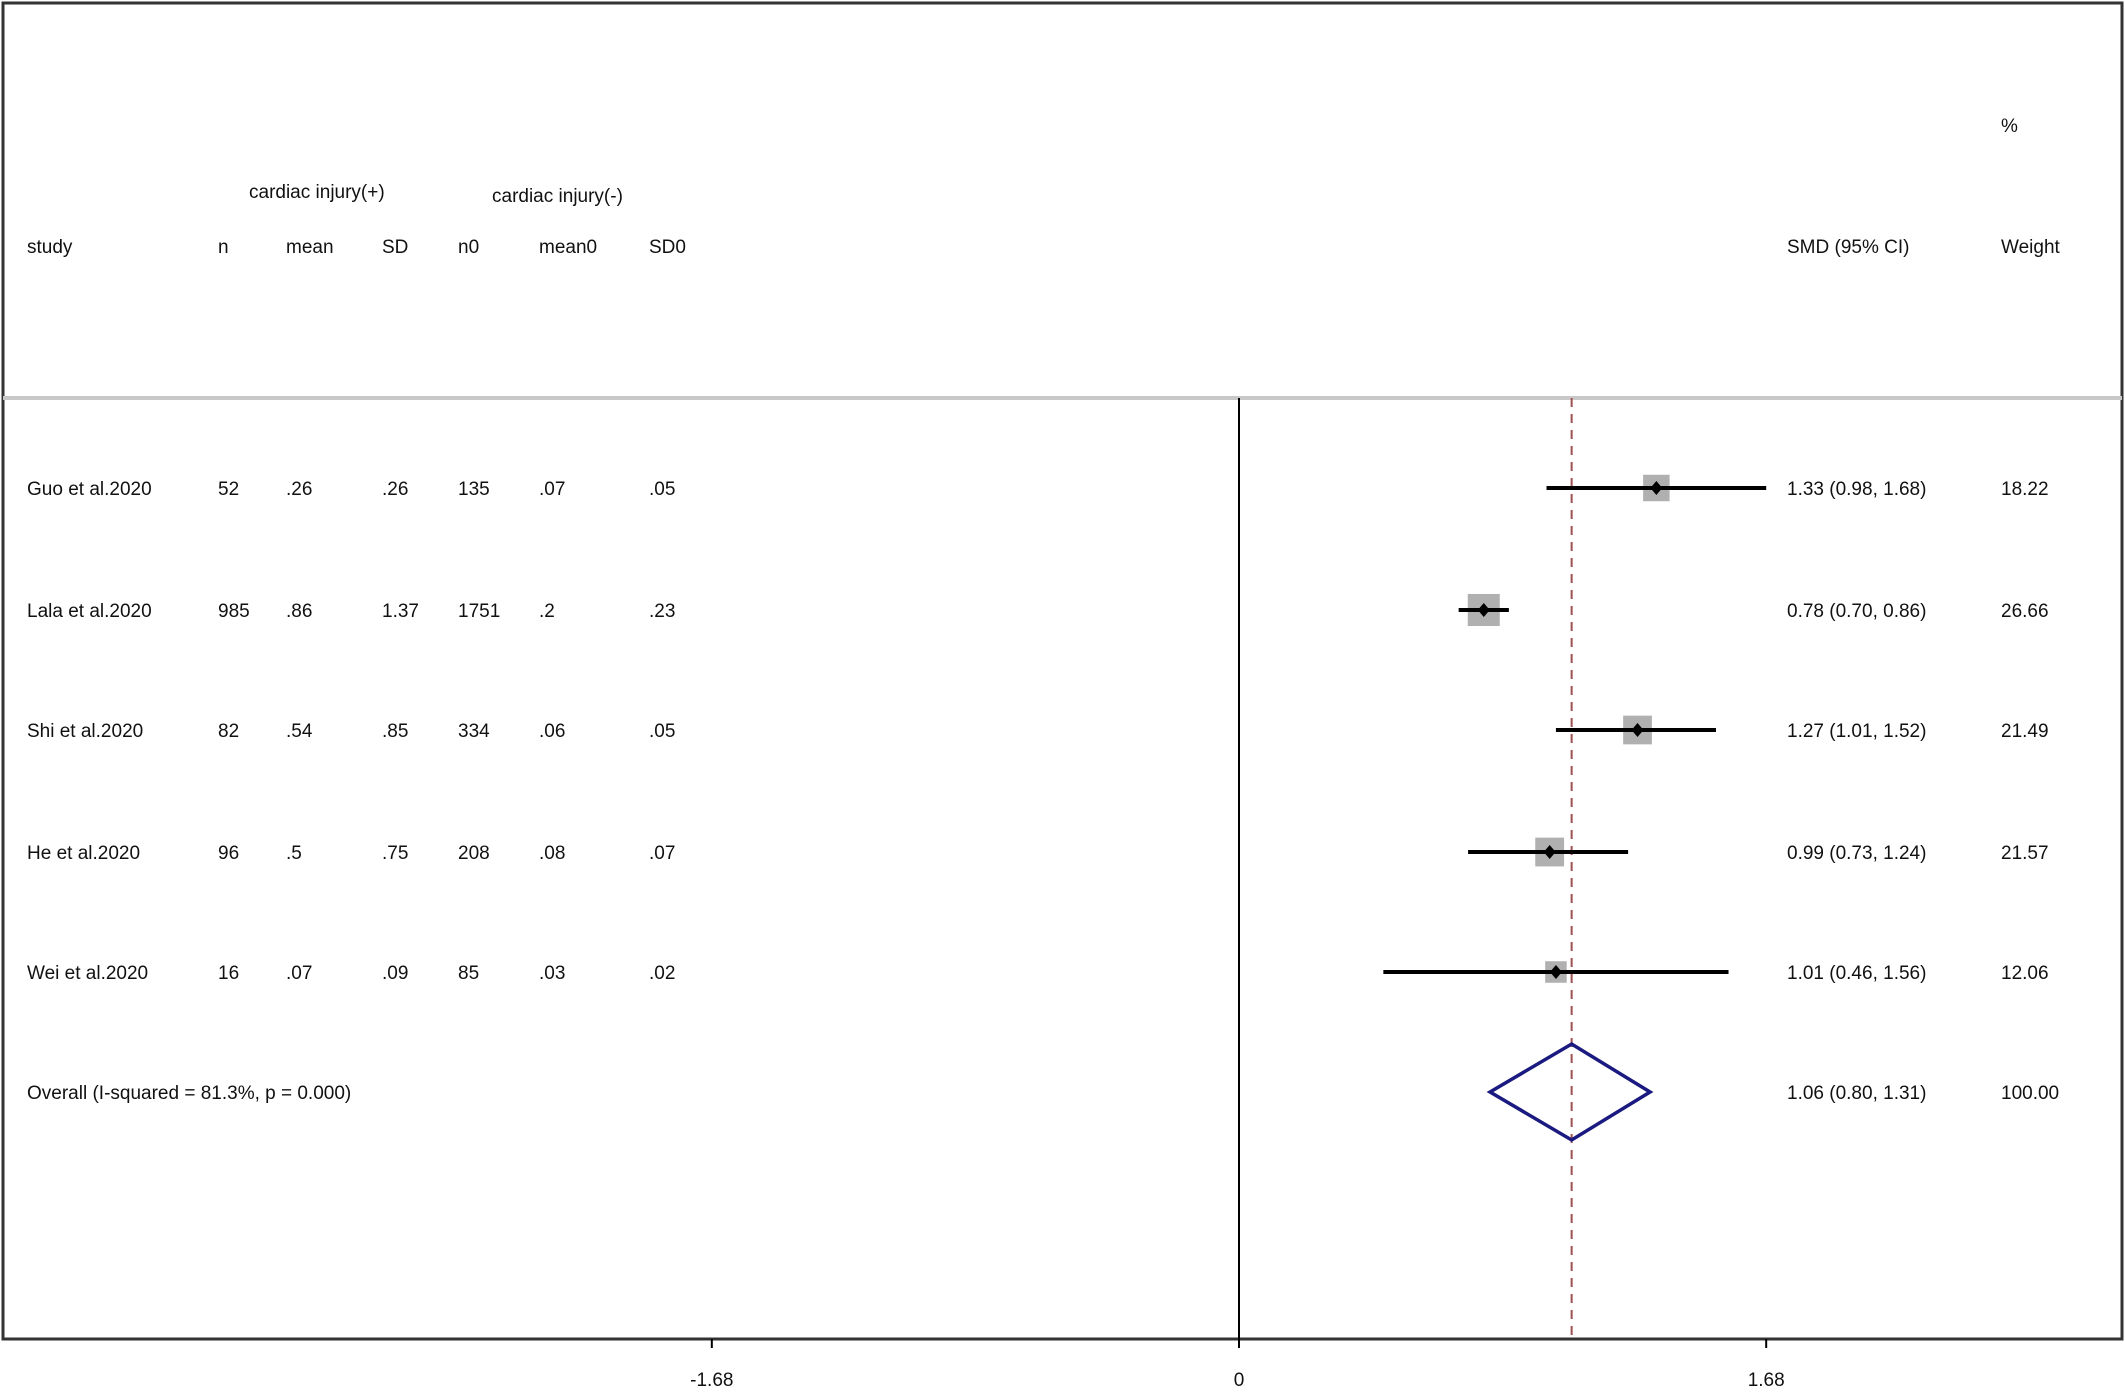  What do you see at coordinates (400, 611) in the screenshot?
I see `cell-sd: 1.37` at bounding box center [400, 611].